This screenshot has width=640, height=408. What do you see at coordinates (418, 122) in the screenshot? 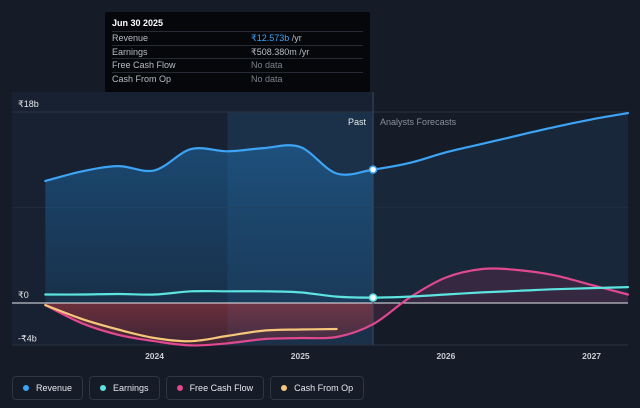
I see `forecast-label: Analysts Forecasts` at bounding box center [418, 122].